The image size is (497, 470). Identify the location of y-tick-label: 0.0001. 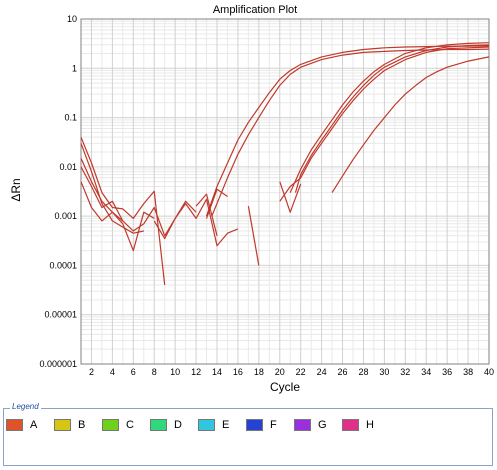
(63, 265).